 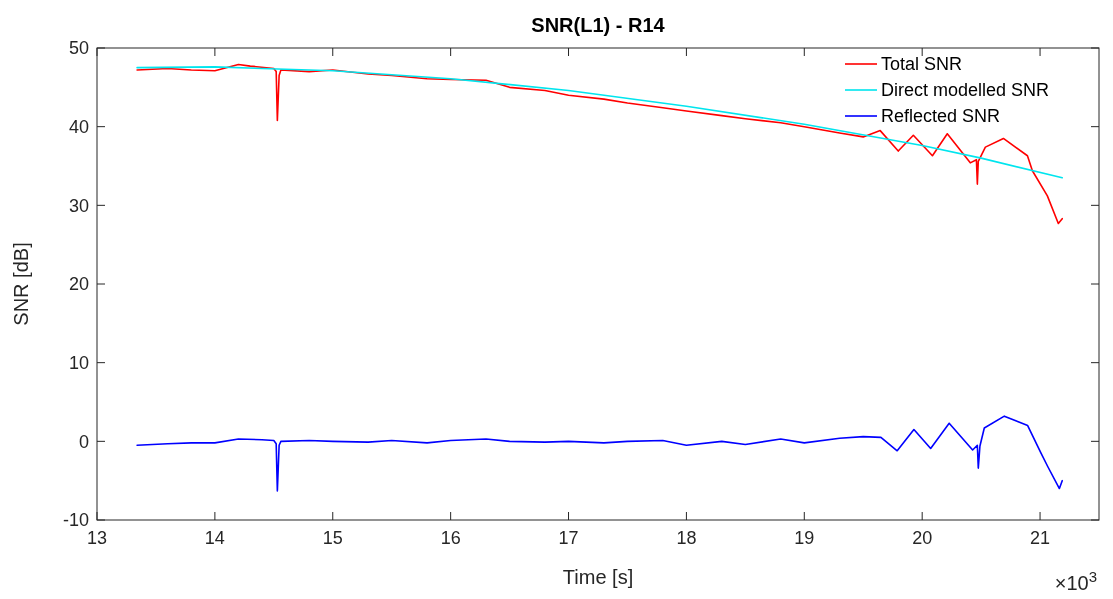 I want to click on chart-title: SNR(L1) - R14, so click(x=598, y=25).